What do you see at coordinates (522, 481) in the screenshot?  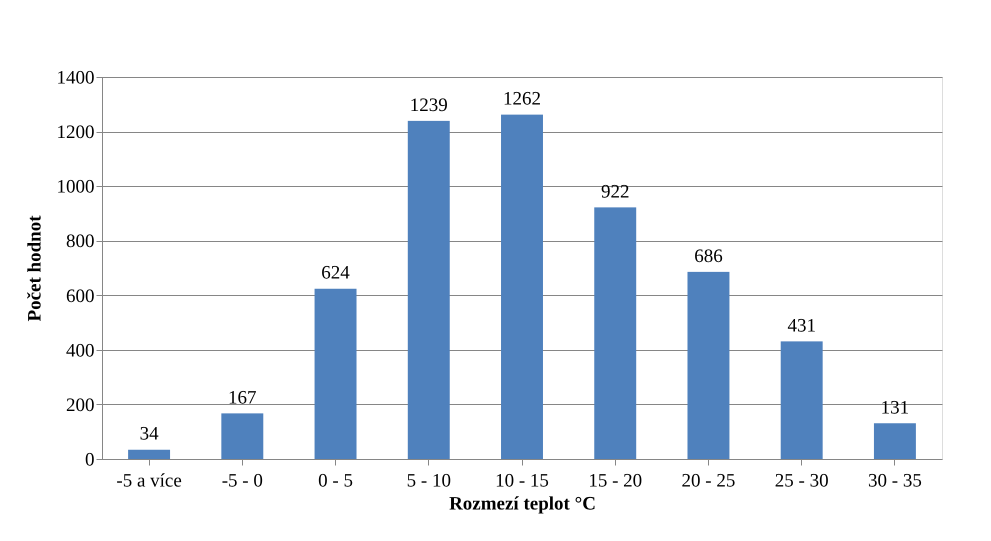 I see `x-tick-label: 10 - 15` at bounding box center [522, 481].